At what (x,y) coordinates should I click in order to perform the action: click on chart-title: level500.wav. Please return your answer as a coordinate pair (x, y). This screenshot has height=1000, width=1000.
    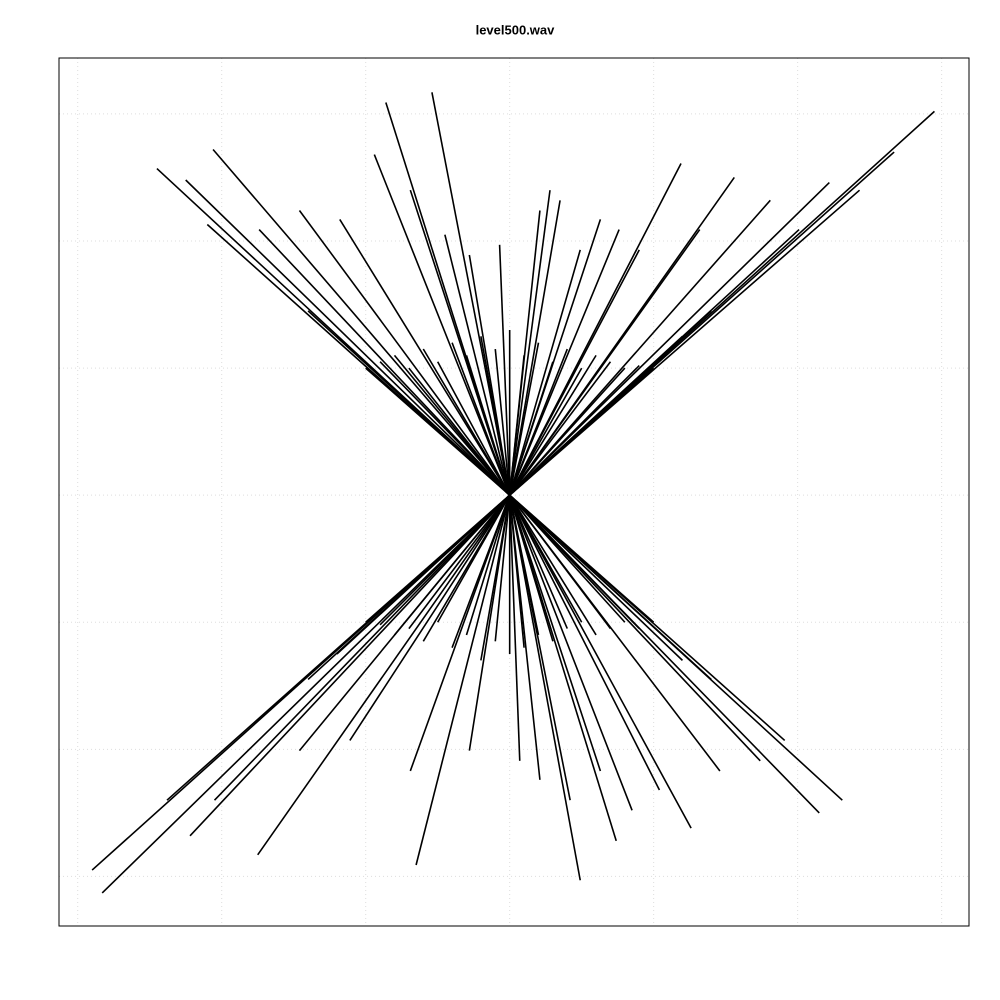
    Looking at the image, I should click on (516, 29).